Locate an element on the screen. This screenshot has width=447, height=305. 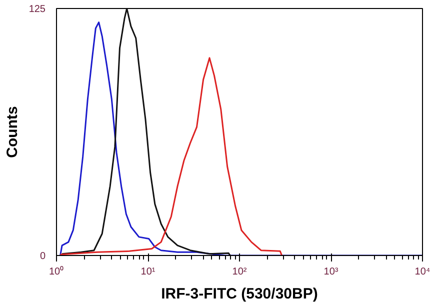
x-tick-label: 10³ is located at coordinates (331, 272).